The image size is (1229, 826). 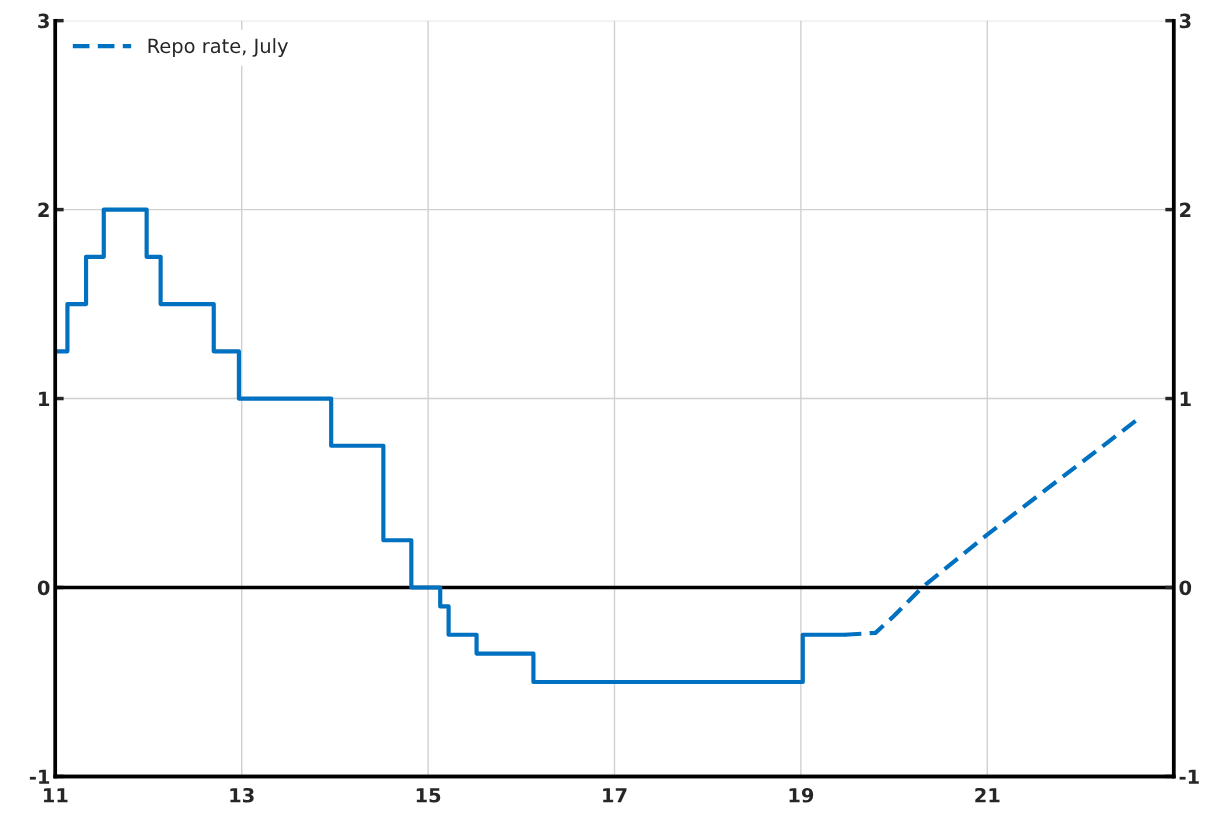 I want to click on y-tick-label: 2, so click(x=43, y=209).